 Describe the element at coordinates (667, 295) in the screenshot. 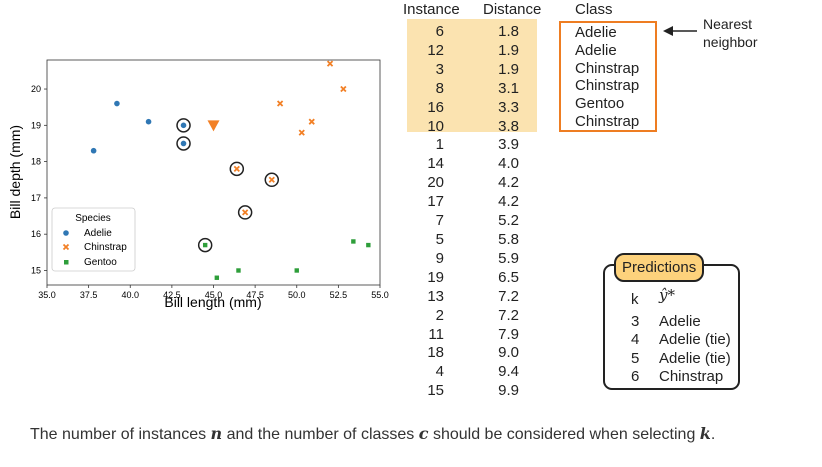

I see `predictions-y-header: ŷ*` at that location.